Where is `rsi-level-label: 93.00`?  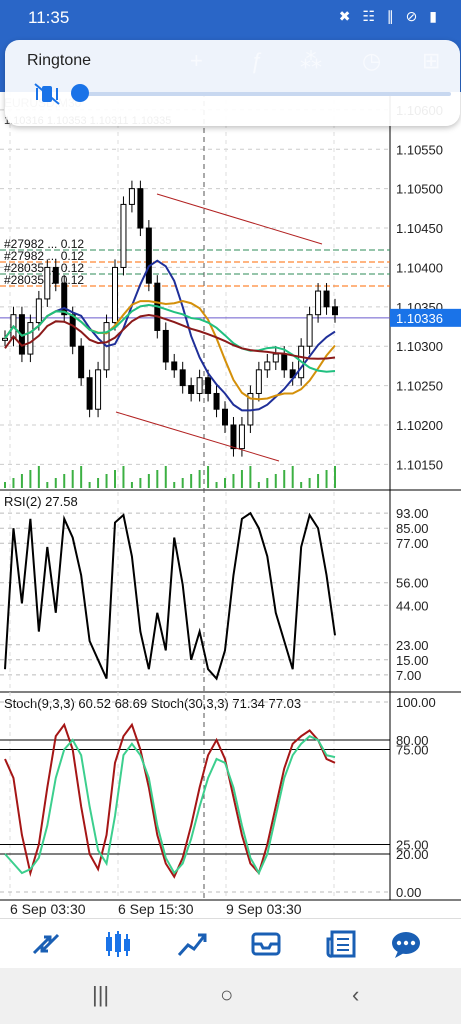
rsi-level-label: 93.00 is located at coordinates (412, 513).